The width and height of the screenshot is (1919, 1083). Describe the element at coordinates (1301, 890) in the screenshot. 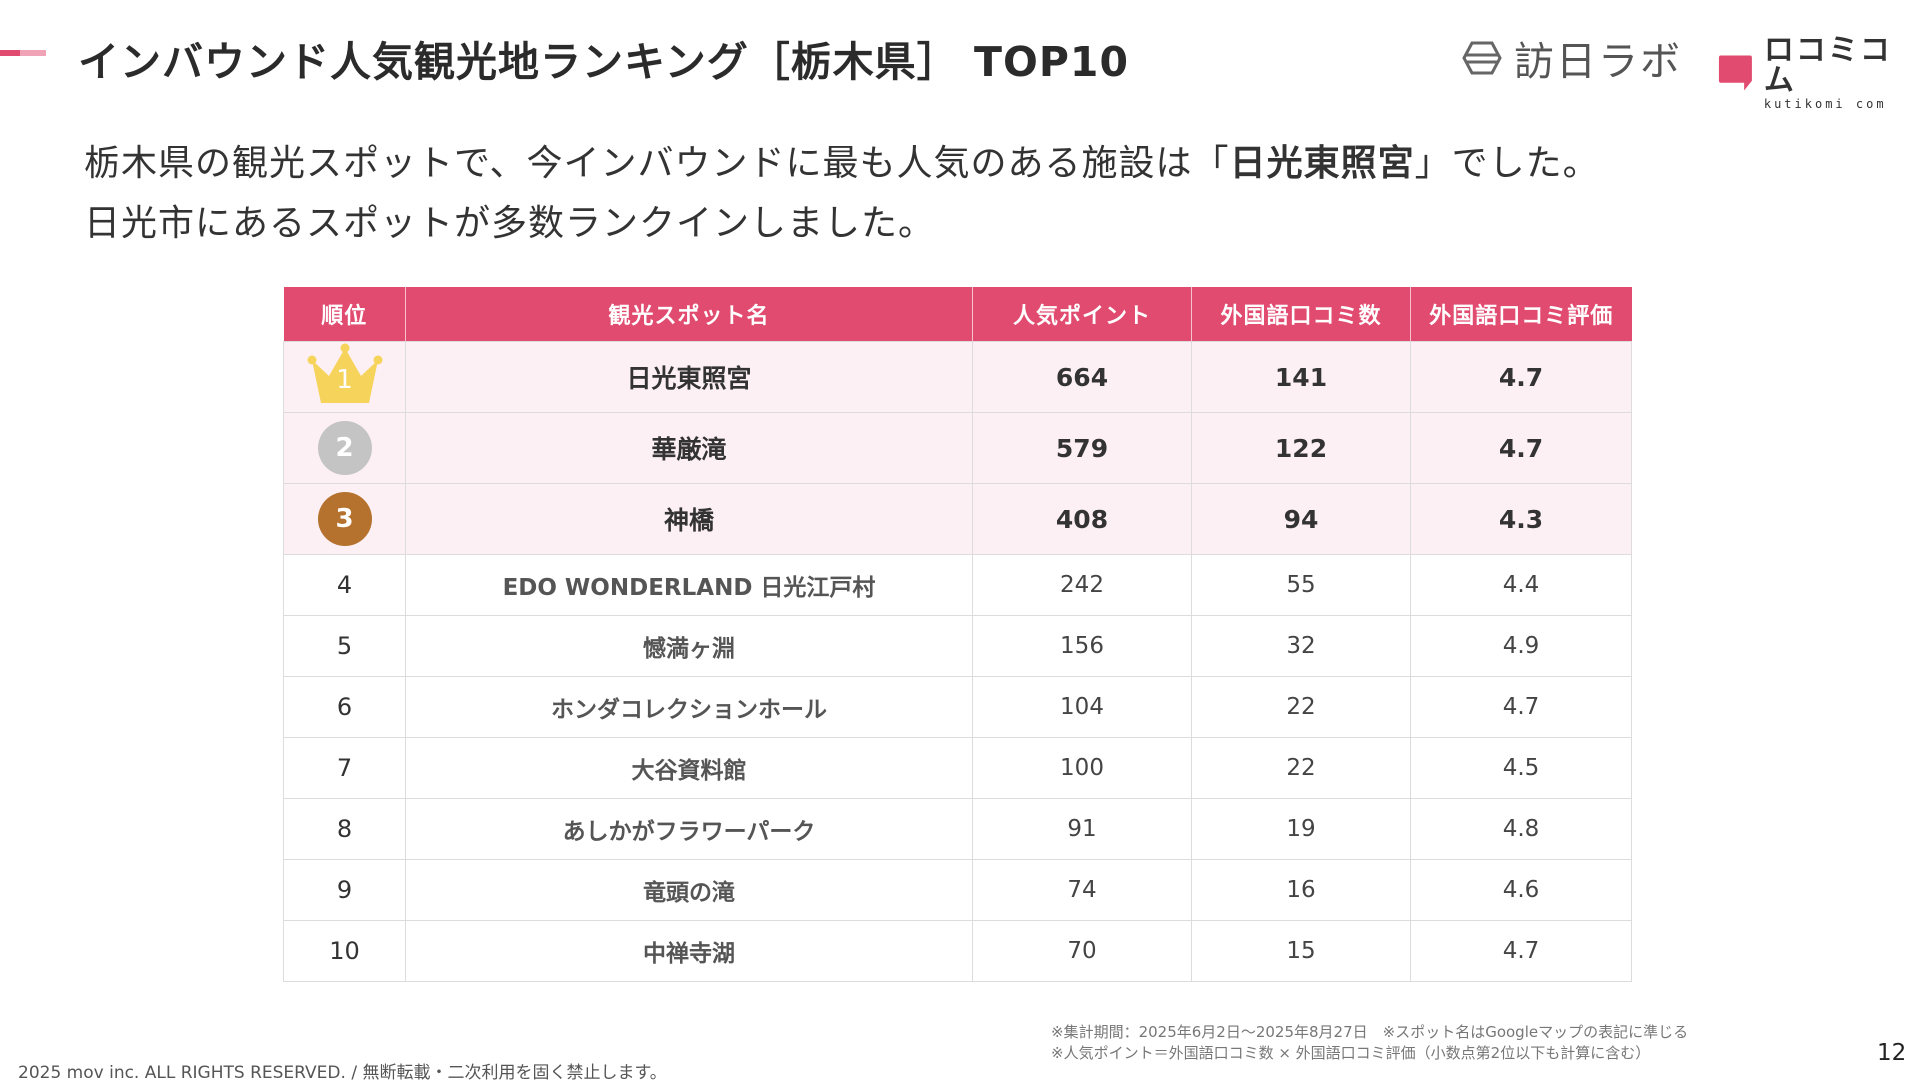

I see `review-count: 16` at that location.